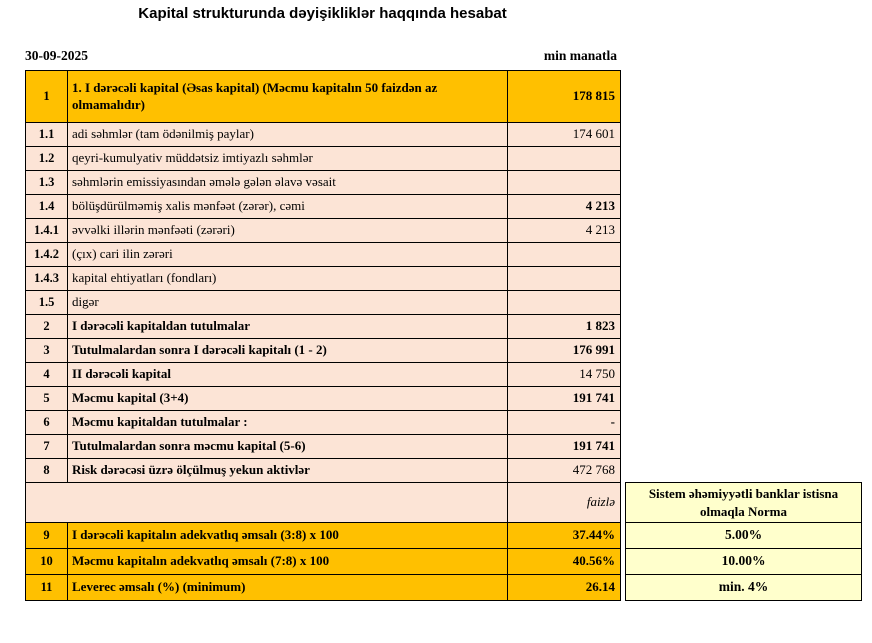 This screenshot has height=643, width=872. I want to click on row-label-cell: Tutulmalardan sonra məcmu kapital (5-6), so click(287, 446).